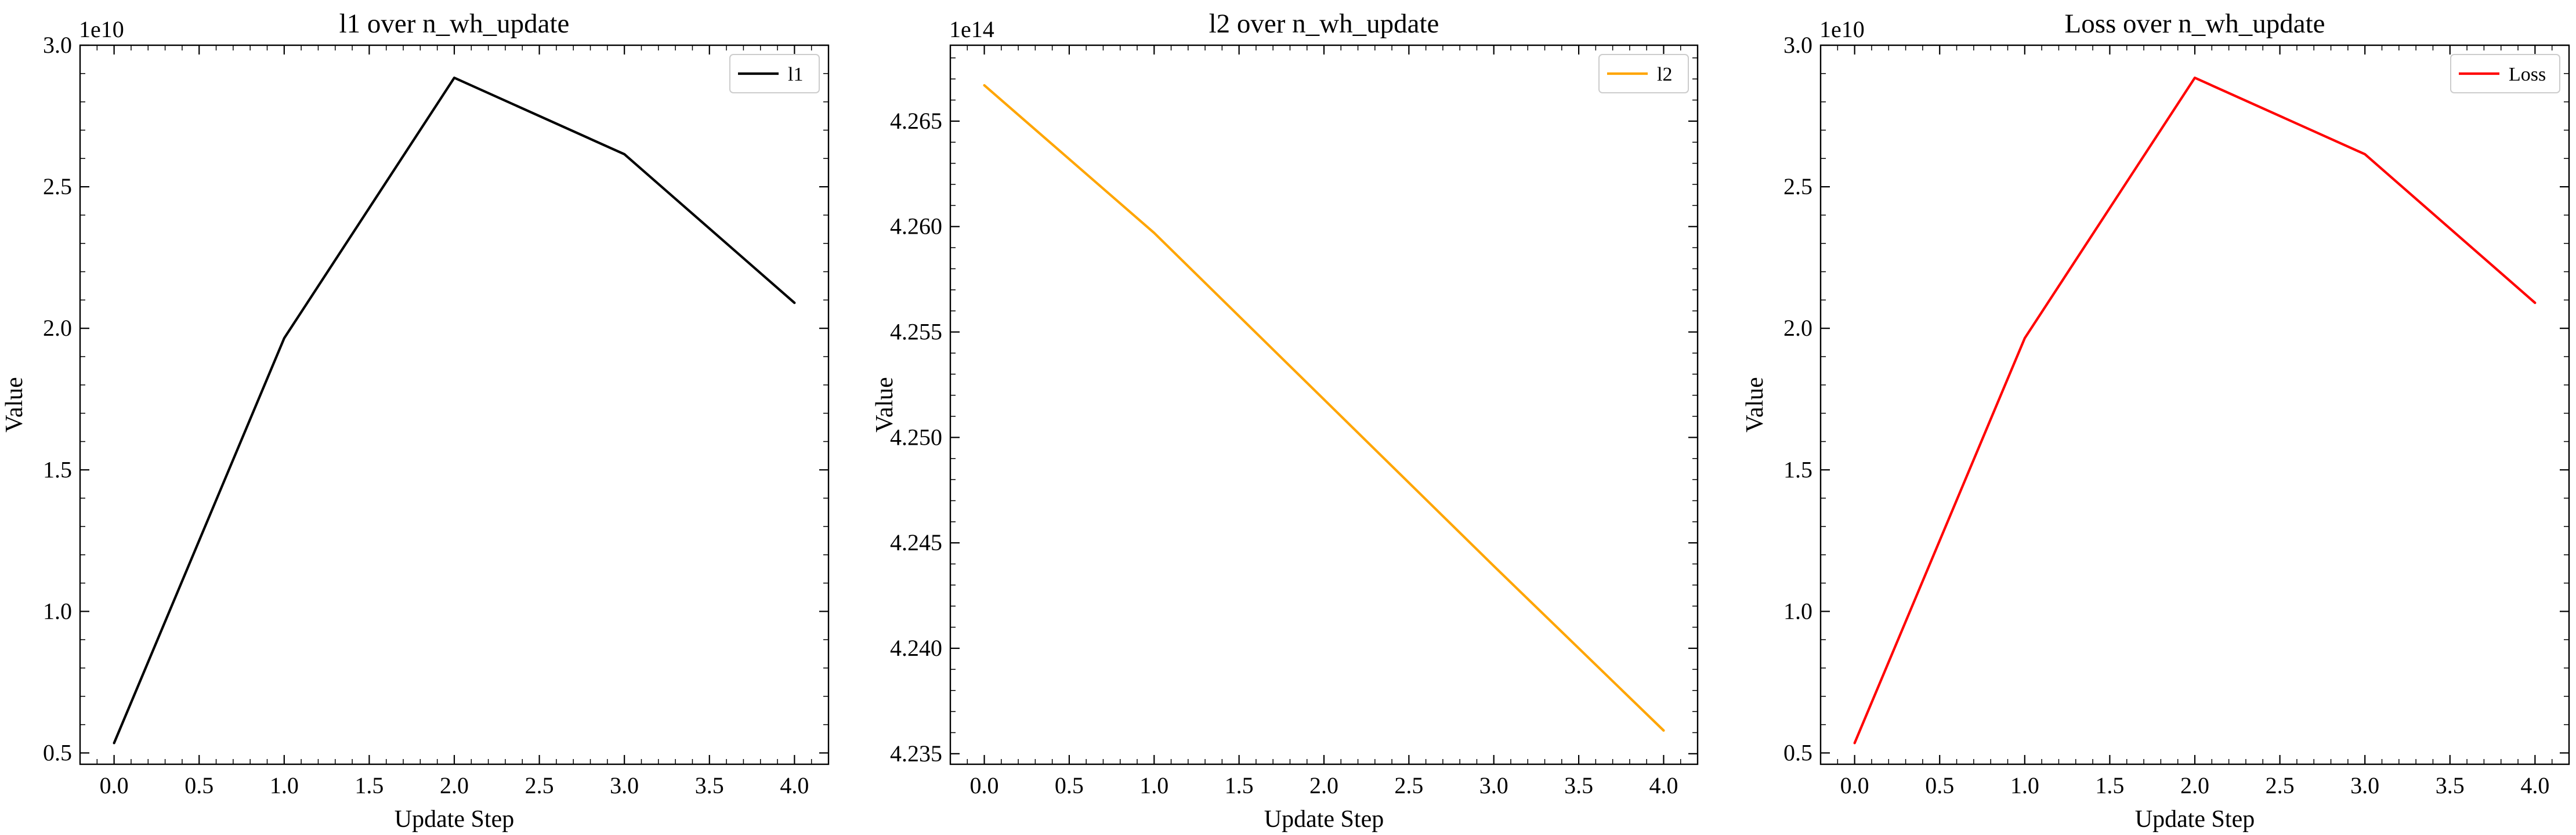 The height and width of the screenshot is (835, 2576). I want to click on y-tick-label: 4.235, so click(916, 753).